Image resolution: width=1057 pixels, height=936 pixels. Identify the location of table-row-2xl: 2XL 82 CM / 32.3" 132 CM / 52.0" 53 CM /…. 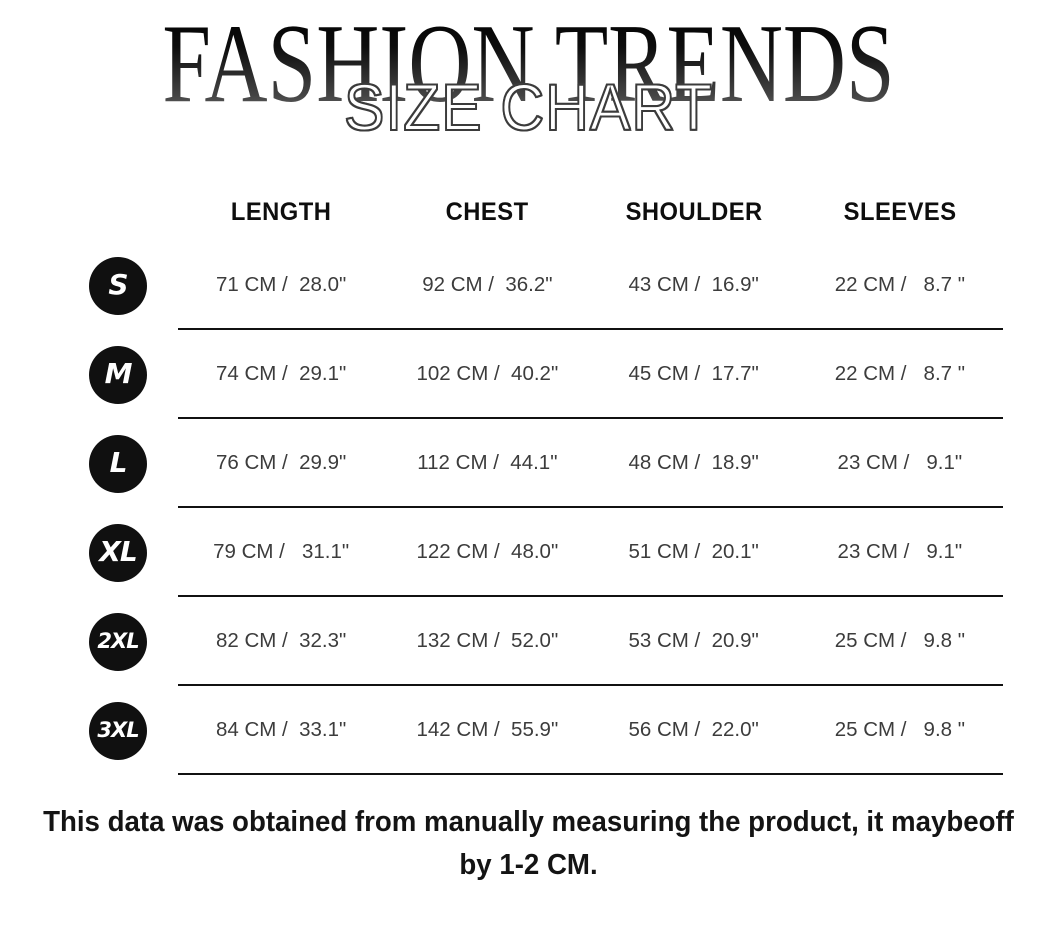
(530, 641).